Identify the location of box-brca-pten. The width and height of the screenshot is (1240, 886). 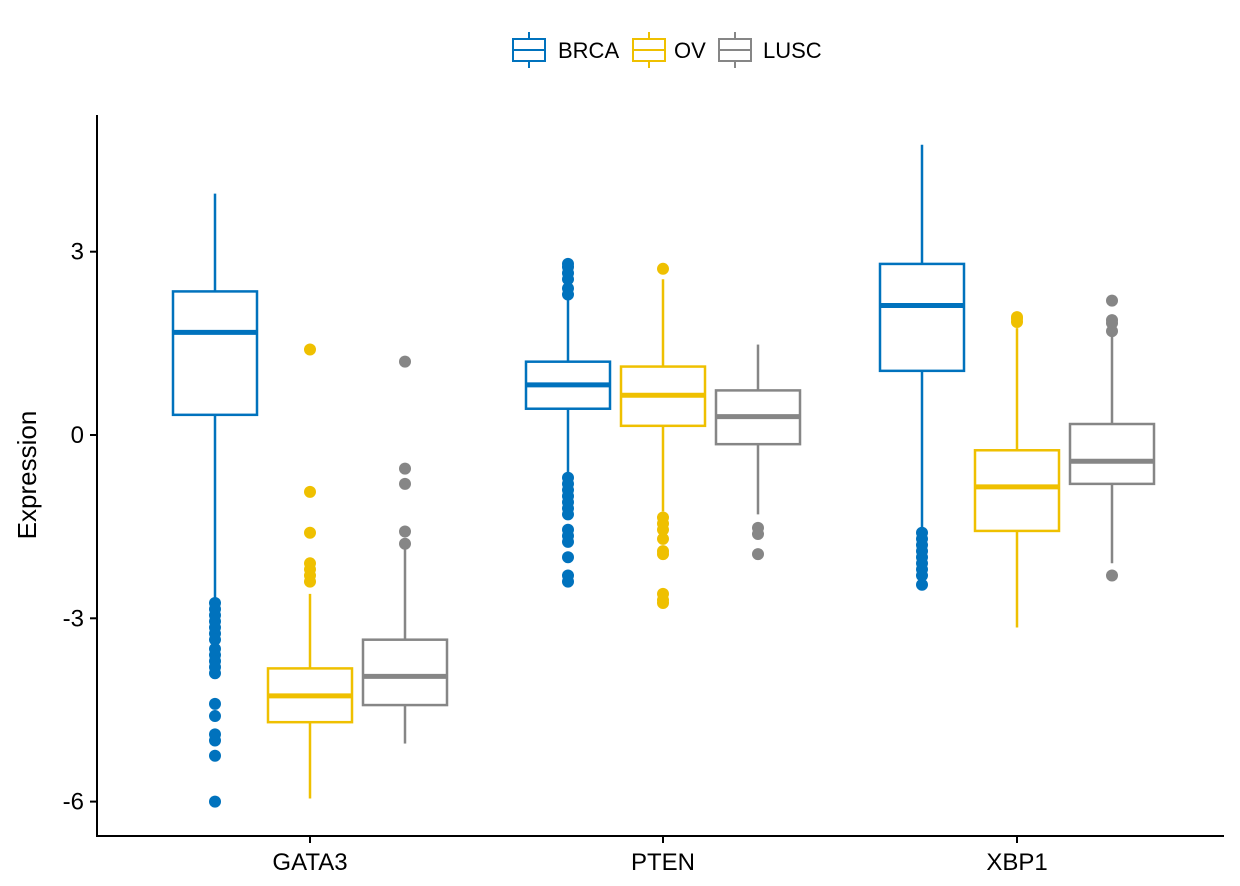
(568, 422).